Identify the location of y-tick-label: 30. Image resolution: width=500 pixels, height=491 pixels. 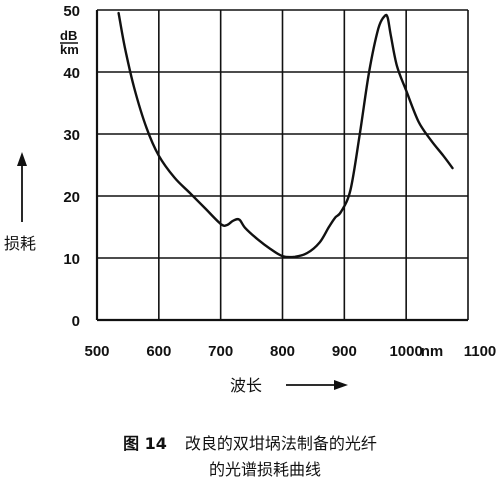
(71, 135).